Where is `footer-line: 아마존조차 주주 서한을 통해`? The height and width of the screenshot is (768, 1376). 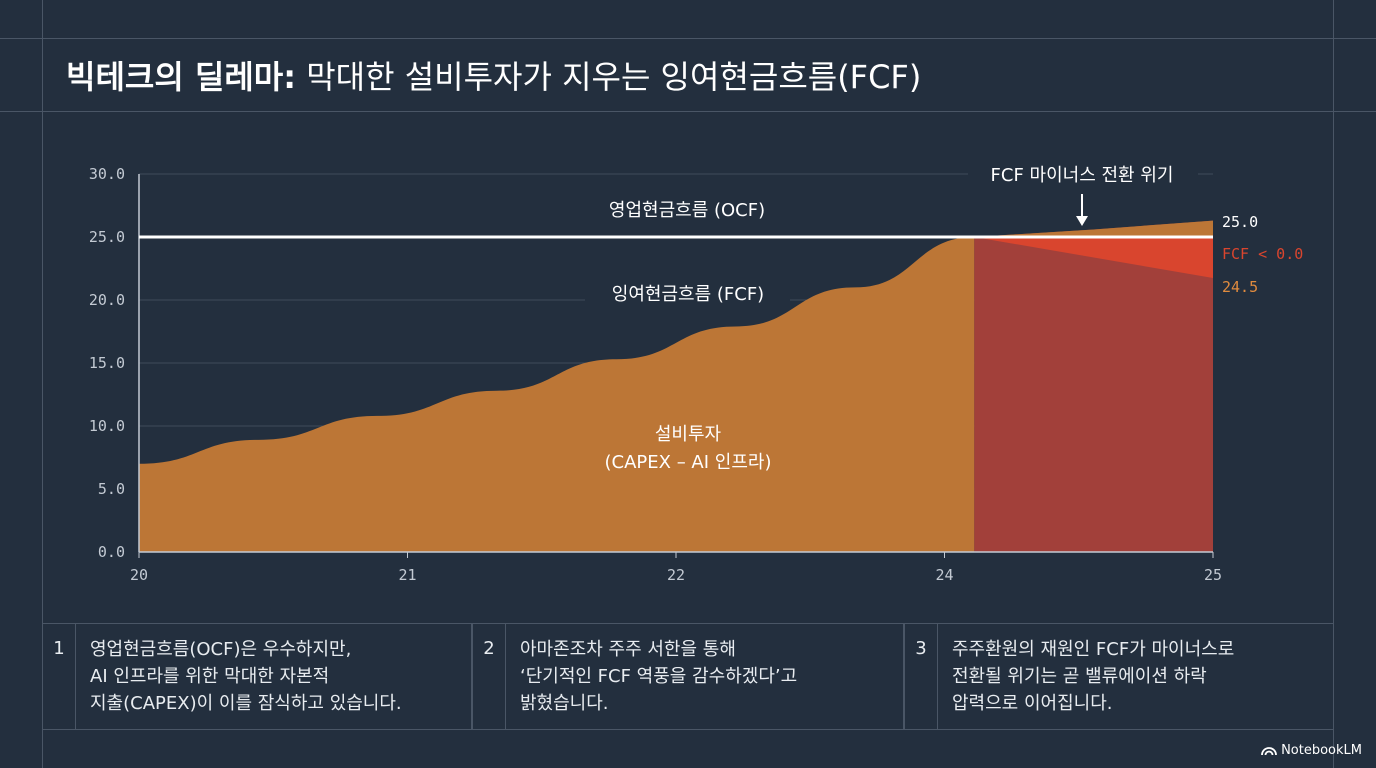 footer-line: 아마존조차 주주 서한을 통해 is located at coordinates (628, 649).